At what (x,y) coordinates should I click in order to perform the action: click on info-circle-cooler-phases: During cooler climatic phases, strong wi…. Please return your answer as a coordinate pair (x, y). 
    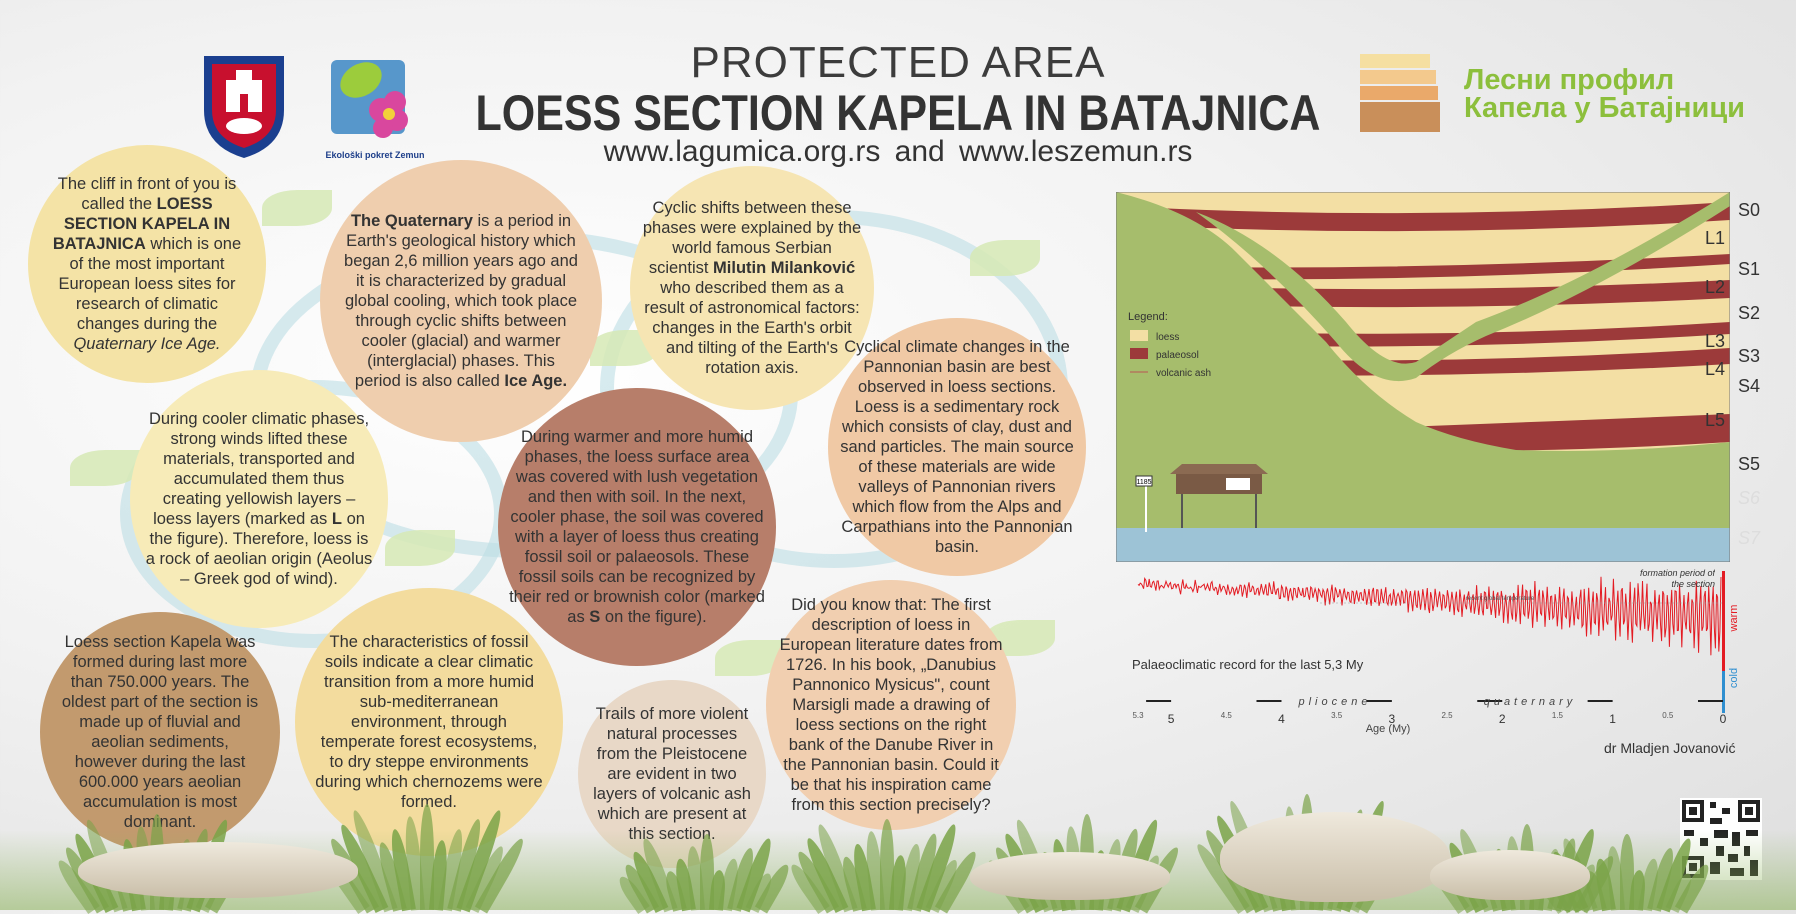
    Looking at the image, I should click on (259, 499).